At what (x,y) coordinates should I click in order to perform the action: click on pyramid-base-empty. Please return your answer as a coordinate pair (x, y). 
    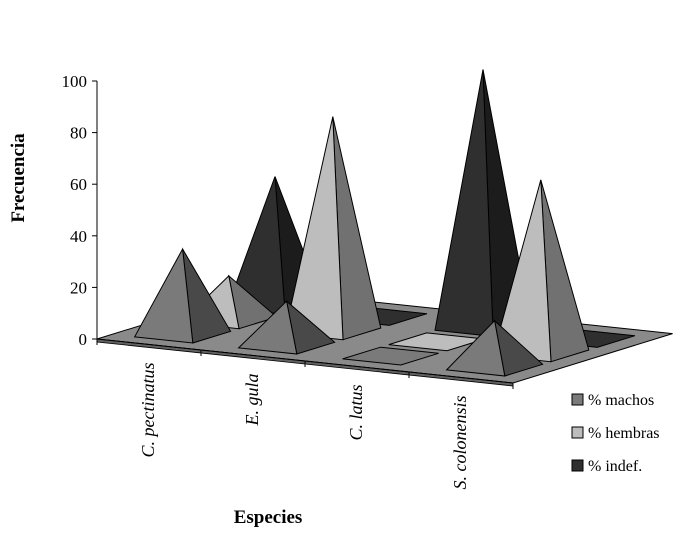
    Looking at the image, I should click on (390, 356).